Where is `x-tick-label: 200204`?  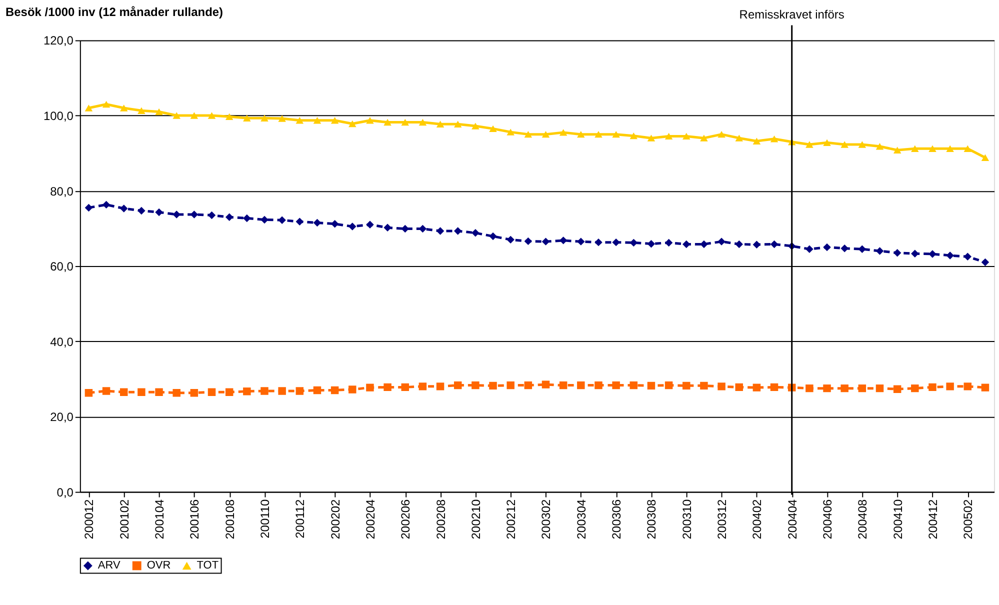 x-tick-label: 200204 is located at coordinates (370, 519).